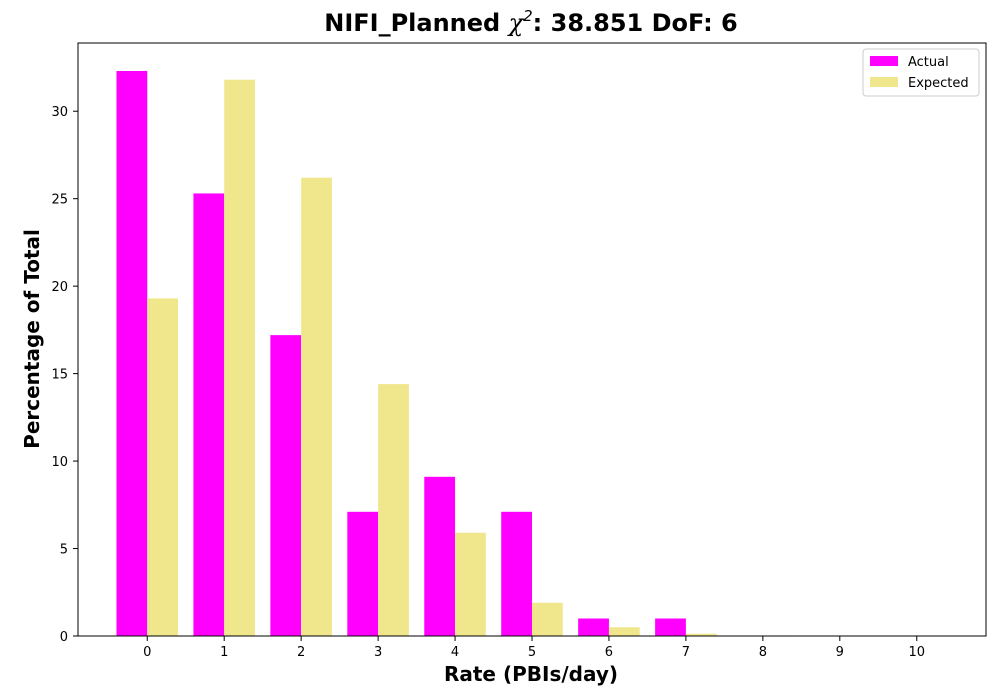 The width and height of the screenshot is (1000, 700). Describe the element at coordinates (147, 652) in the screenshot. I see `x-tick-label: 0` at that location.